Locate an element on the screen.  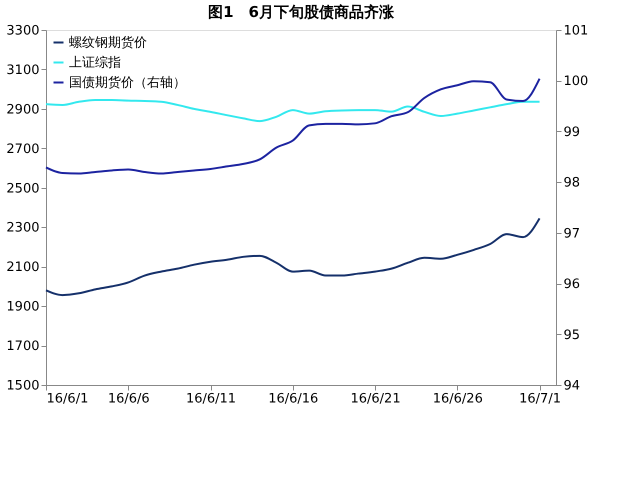
legend-label: 上证综指 is located at coordinates (95, 63).